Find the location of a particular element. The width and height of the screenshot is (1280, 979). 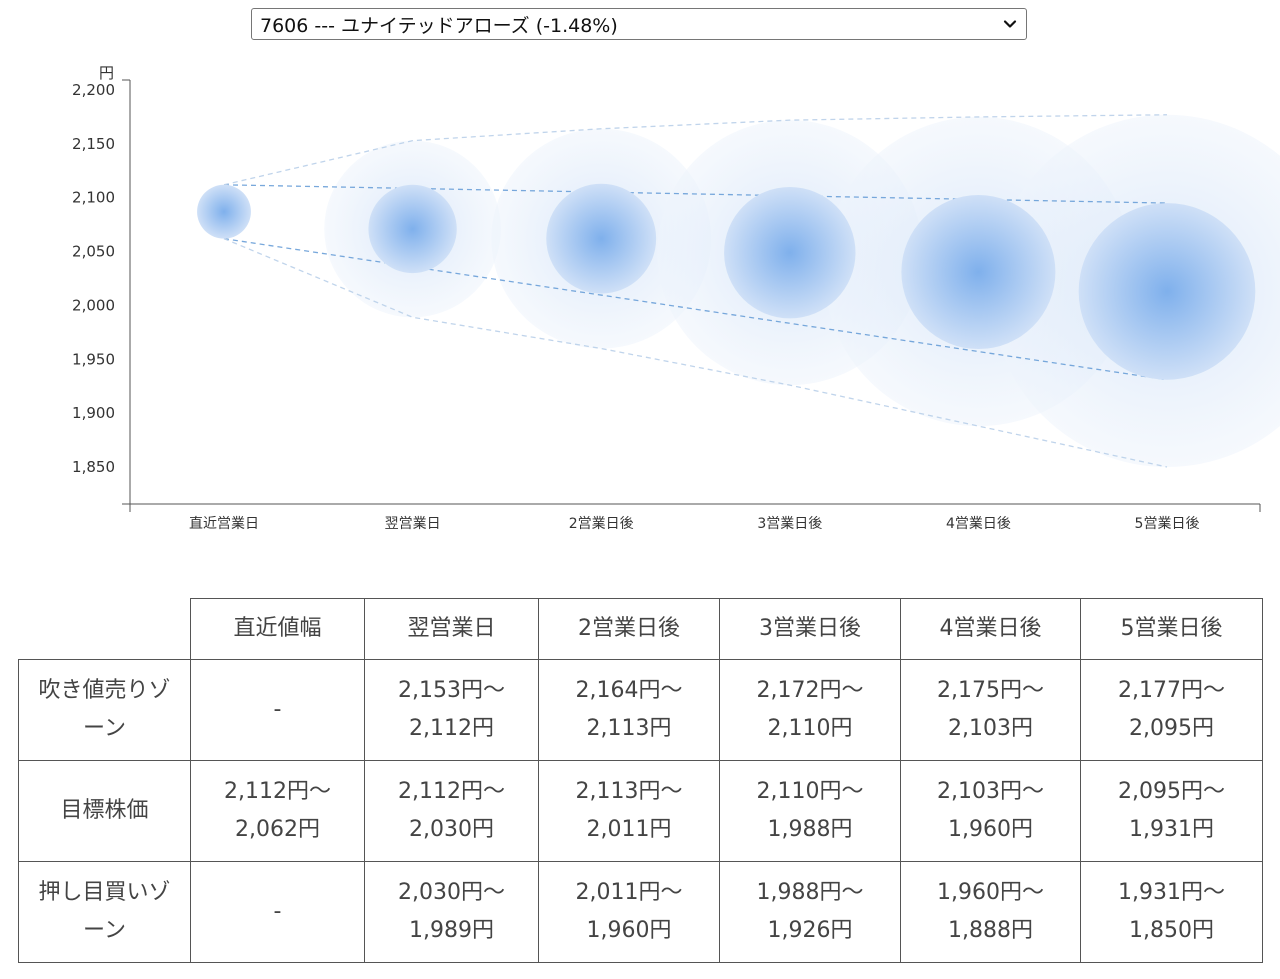

y-tick-label: 2,200 is located at coordinates (93, 90).